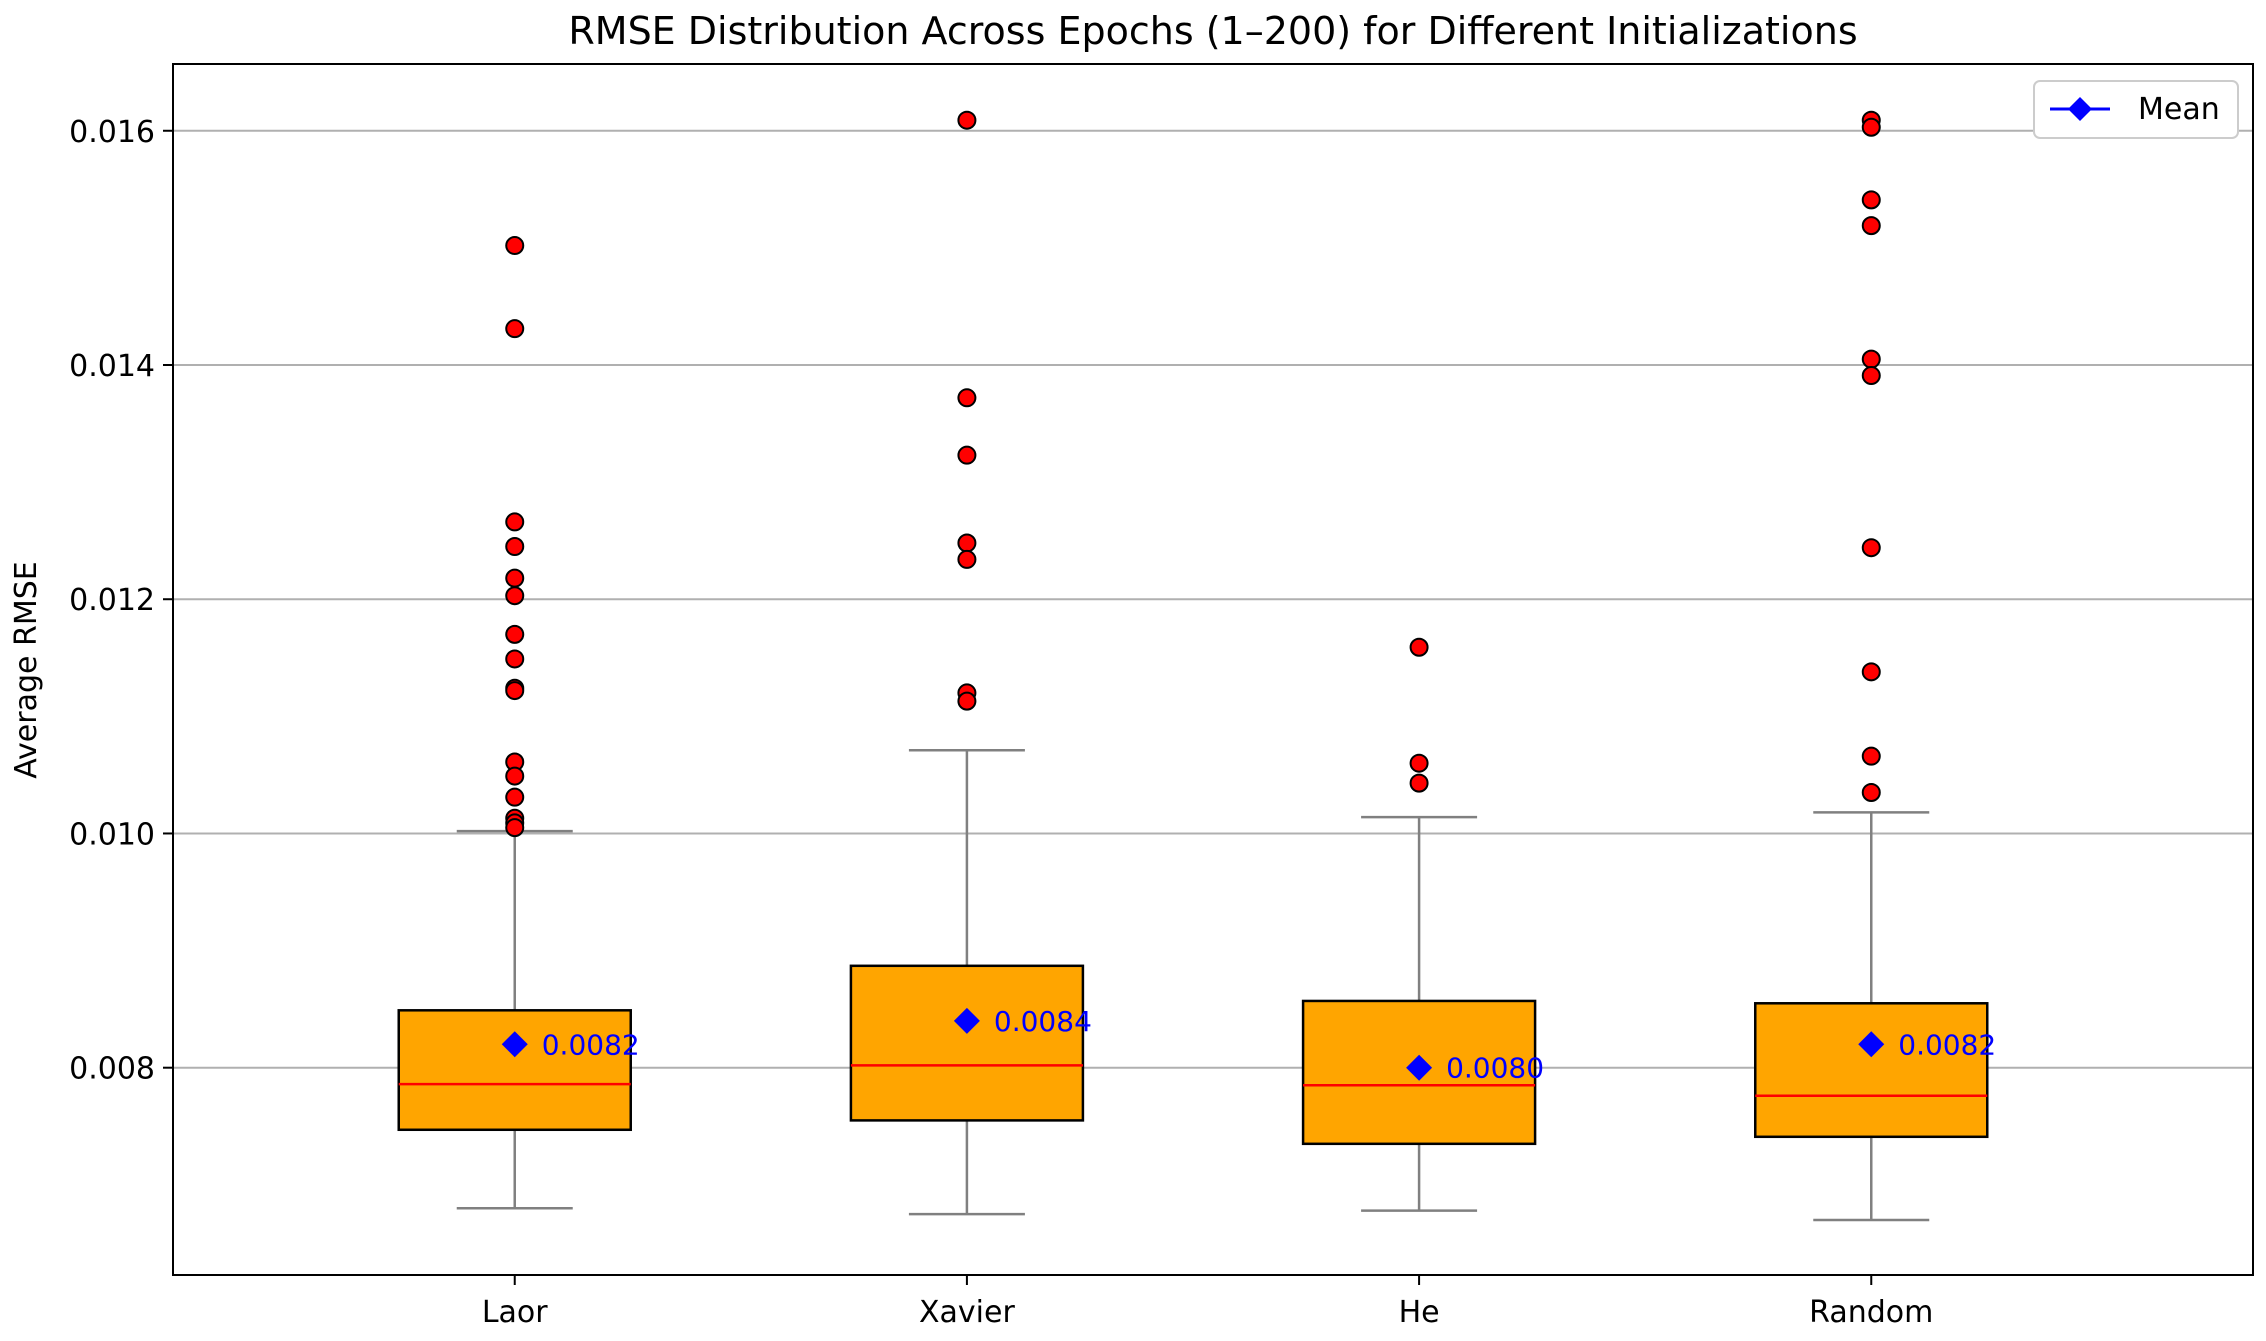 Image resolution: width=2266 pixels, height=1341 pixels. What do you see at coordinates (1422, 924) in the screenshot?
I see `box-group-he: 0.0080` at bounding box center [1422, 924].